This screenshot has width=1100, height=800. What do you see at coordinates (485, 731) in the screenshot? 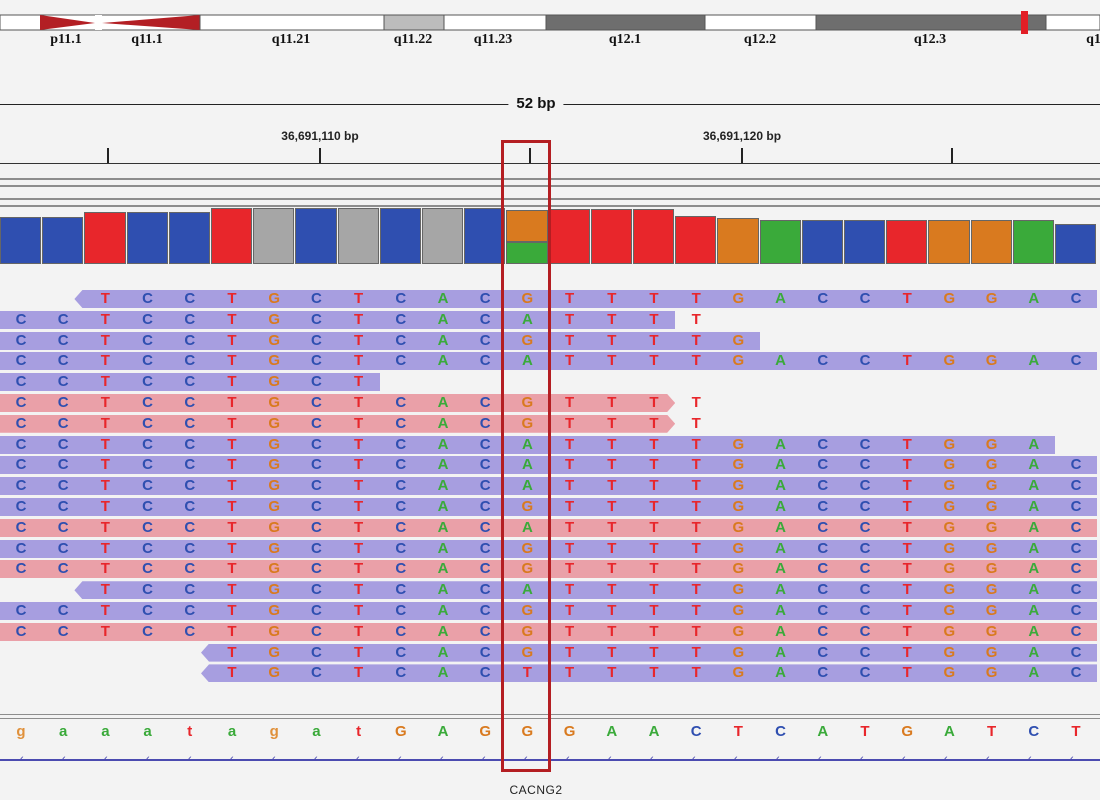
I see `reference-base: G` at bounding box center [485, 731].